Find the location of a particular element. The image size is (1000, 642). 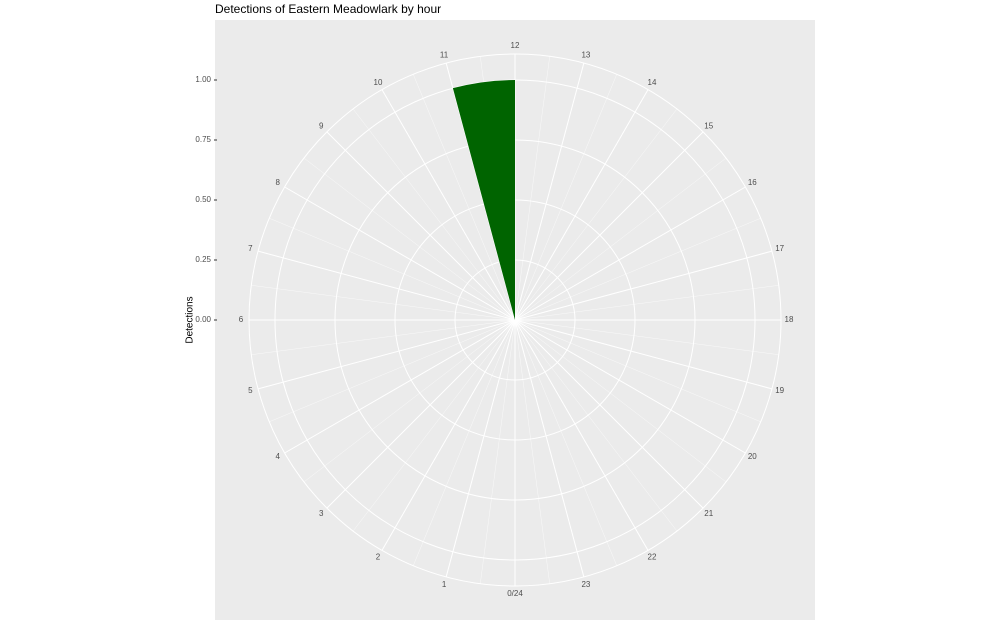

x-tick-label: 15 is located at coordinates (708, 125).